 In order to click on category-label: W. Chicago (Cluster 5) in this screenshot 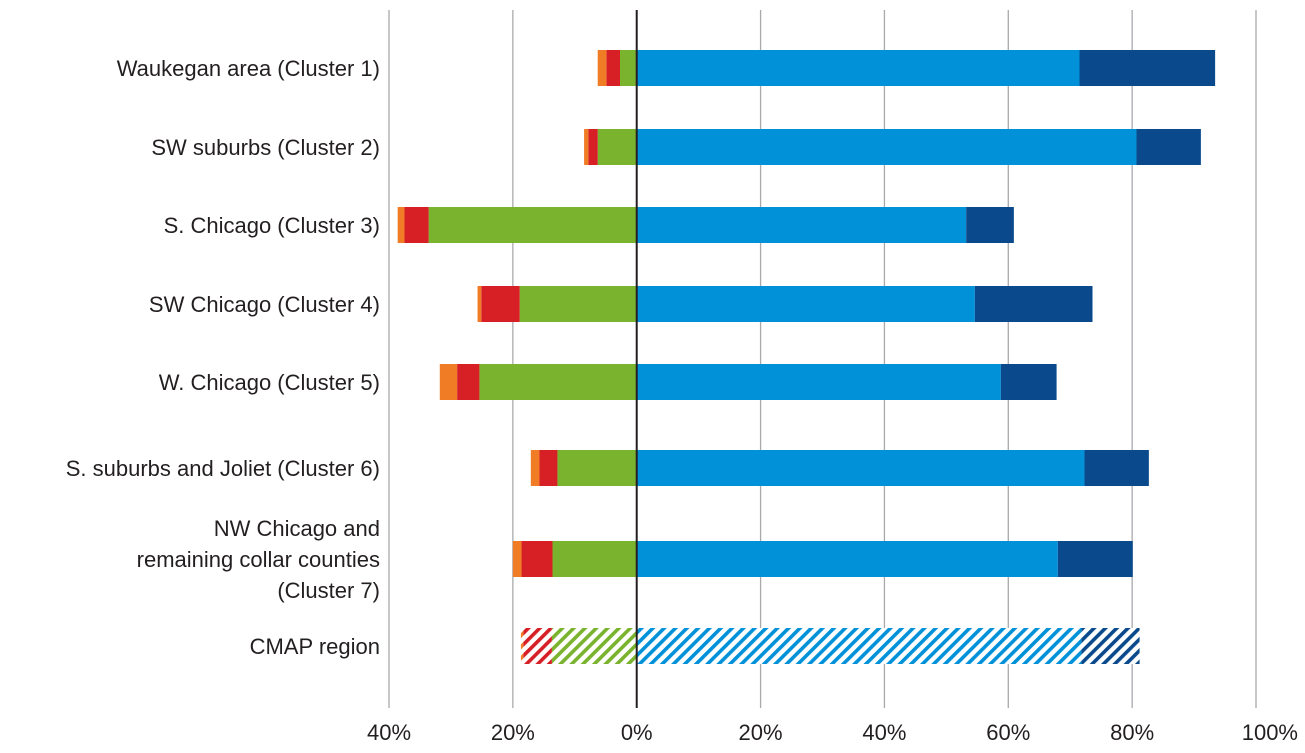, I will do `click(269, 382)`.